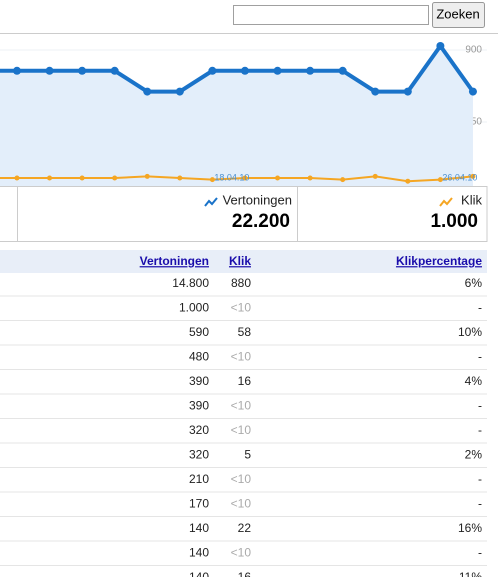  I want to click on summary-bar, so click(244, 214).